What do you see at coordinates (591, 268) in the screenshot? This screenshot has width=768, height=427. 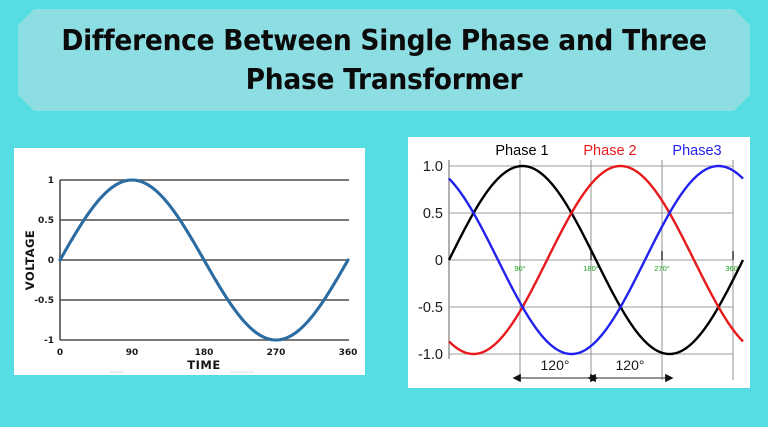 I see `x-tick-label-180: 180°` at bounding box center [591, 268].